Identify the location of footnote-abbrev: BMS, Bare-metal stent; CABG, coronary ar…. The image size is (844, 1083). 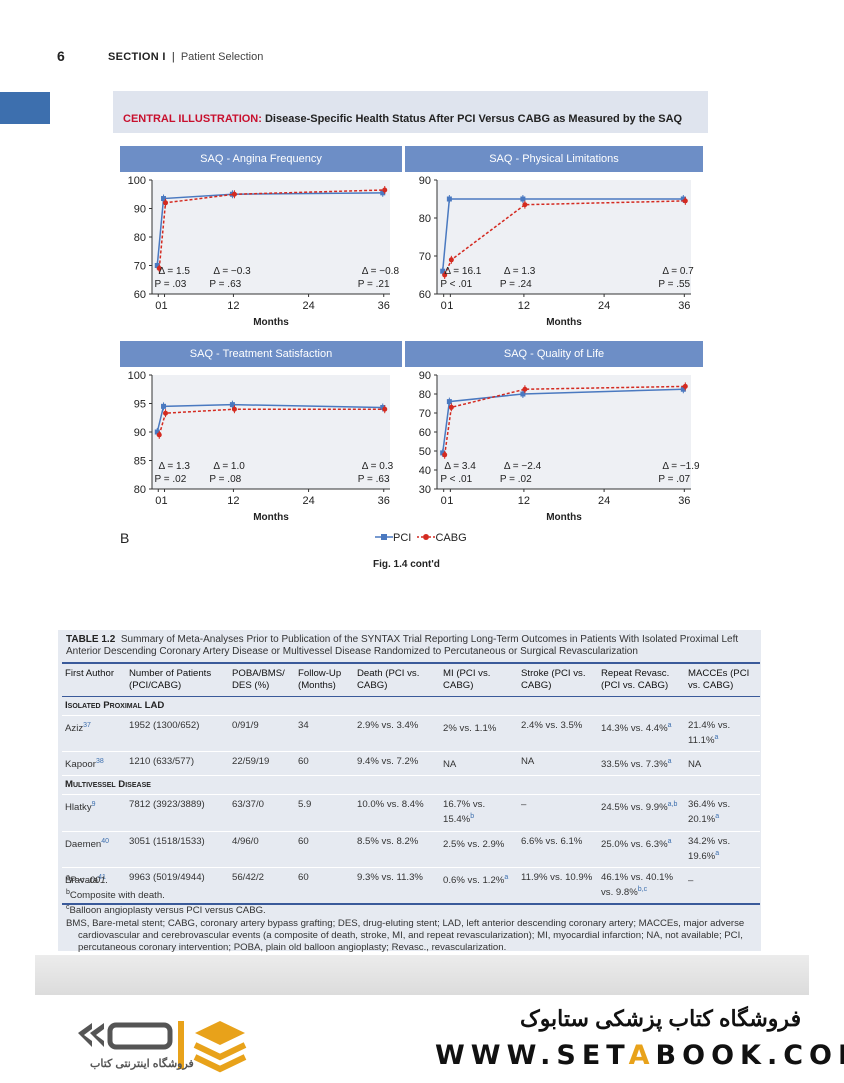
(405, 935).